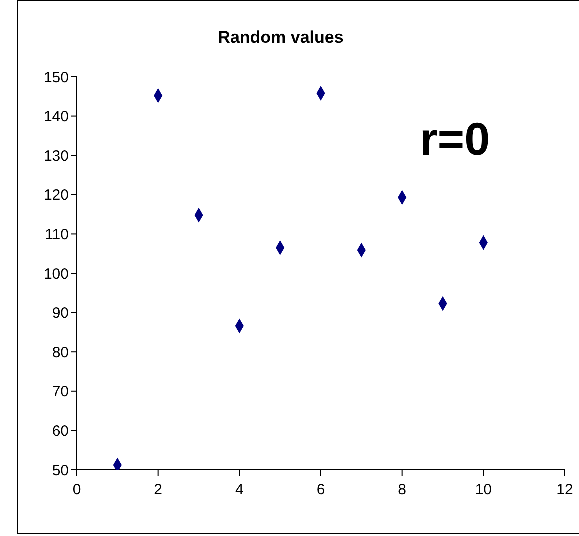 This screenshot has width=579, height=536. I want to click on y-tick-label: 130, so click(56, 156).